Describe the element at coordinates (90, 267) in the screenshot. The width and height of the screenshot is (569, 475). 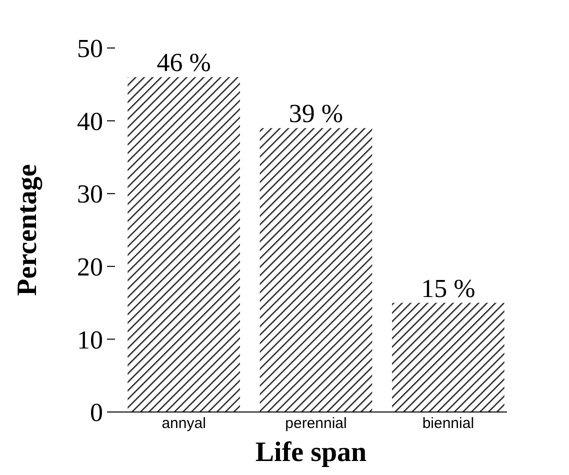
I see `y-tick-label: 20` at that location.